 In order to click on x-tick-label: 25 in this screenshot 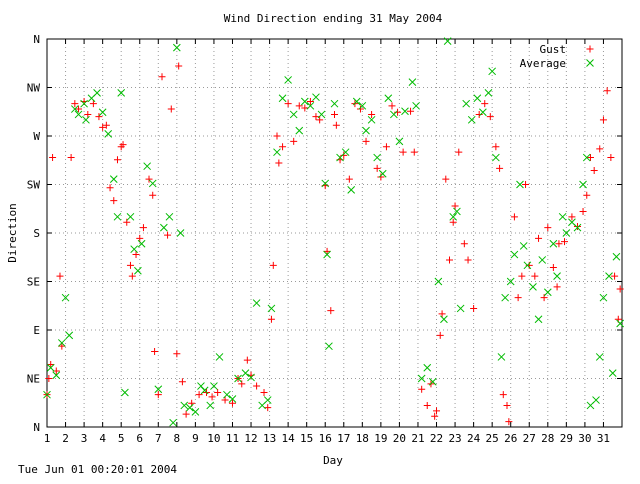, I will do `click(492, 438)`.